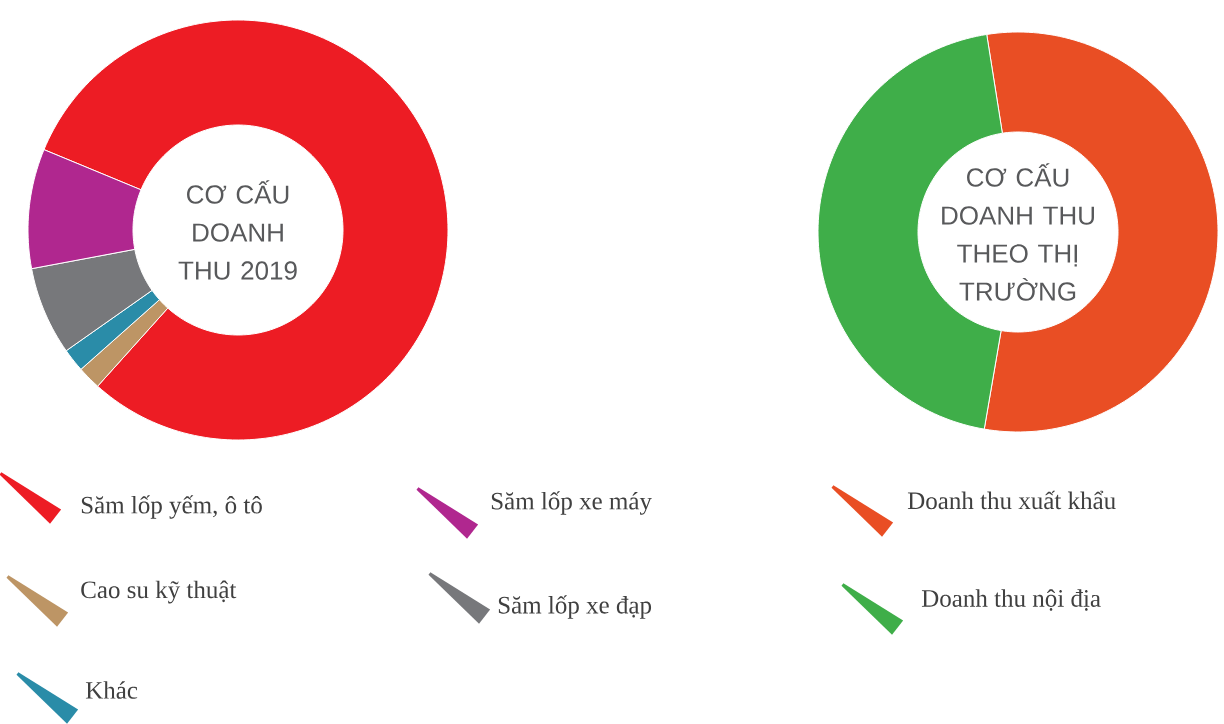 This screenshot has width=1224, height=724. What do you see at coordinates (237, 230) in the screenshot?
I see `text: CƠ CẤU DOANH THU 2019` at bounding box center [237, 230].